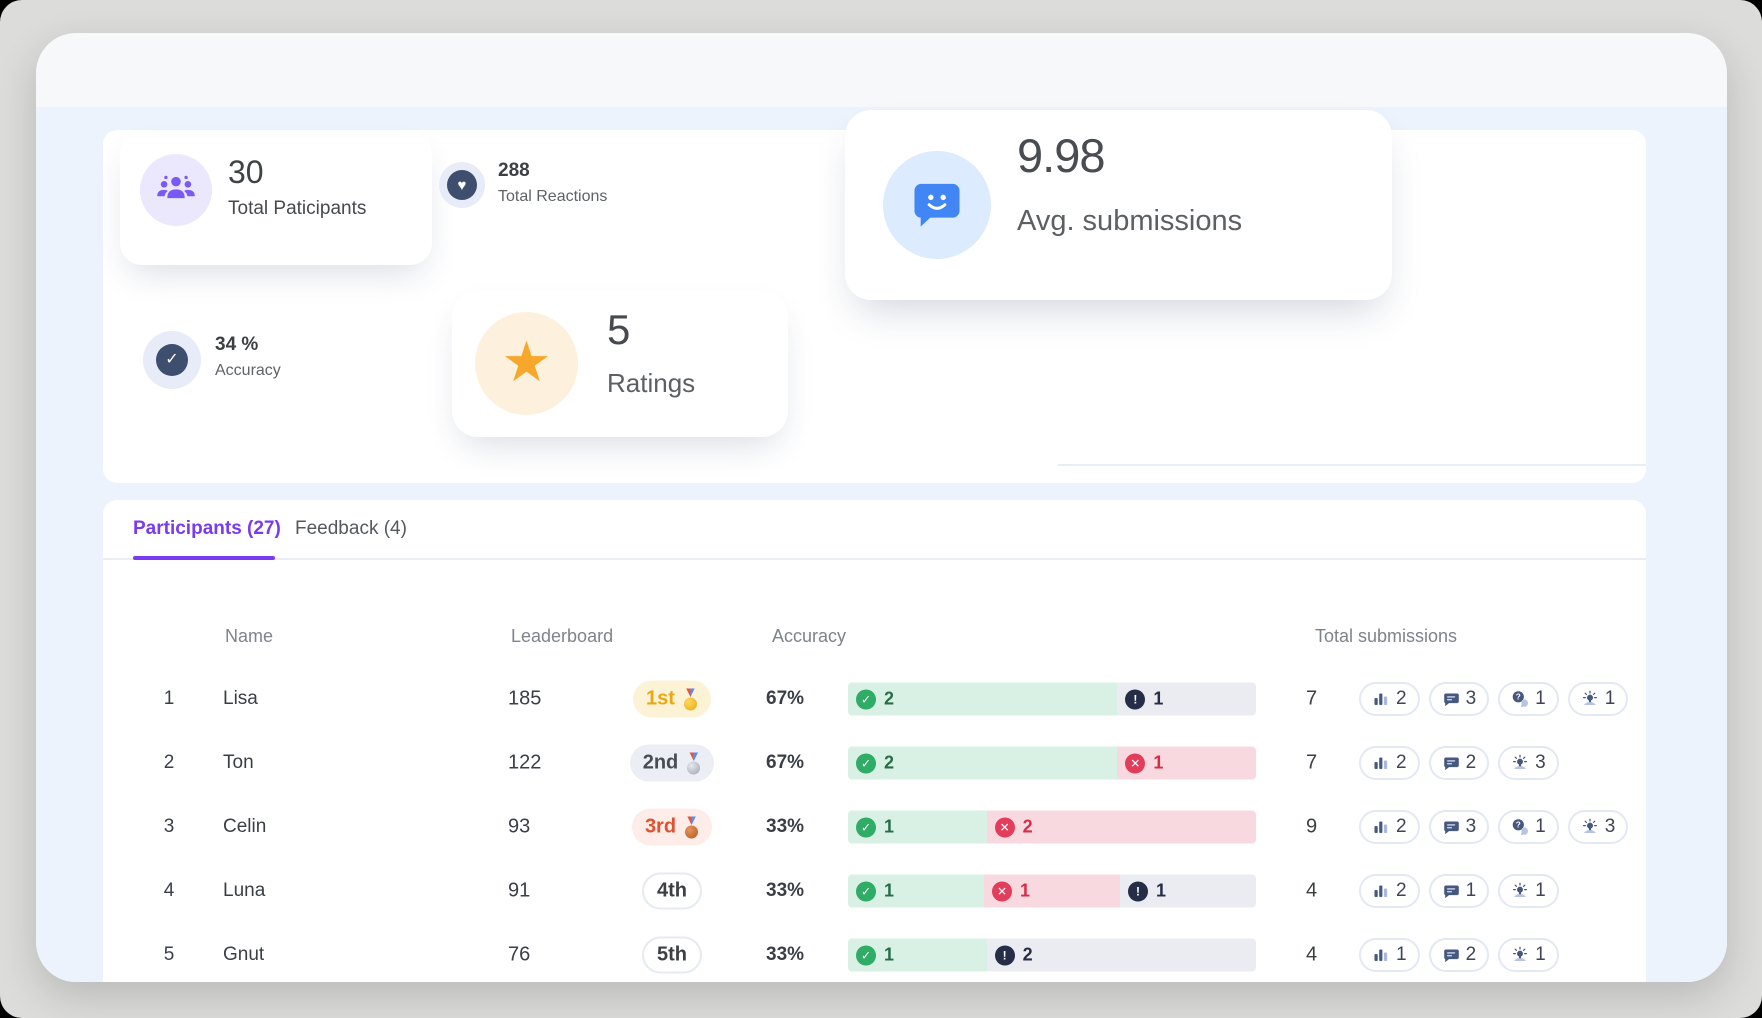 This screenshot has height=1018, width=1762. I want to click on place-badge: 3rd, so click(672, 827).